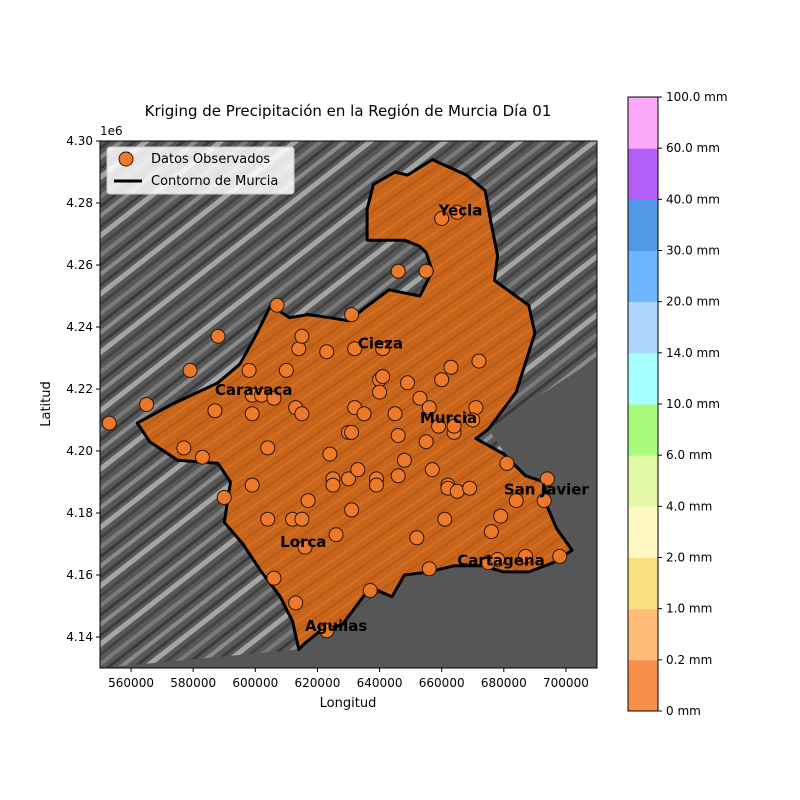  Describe the element at coordinates (693, 302) in the screenshot. I see `colorbar-label: 20.0 mm` at that location.